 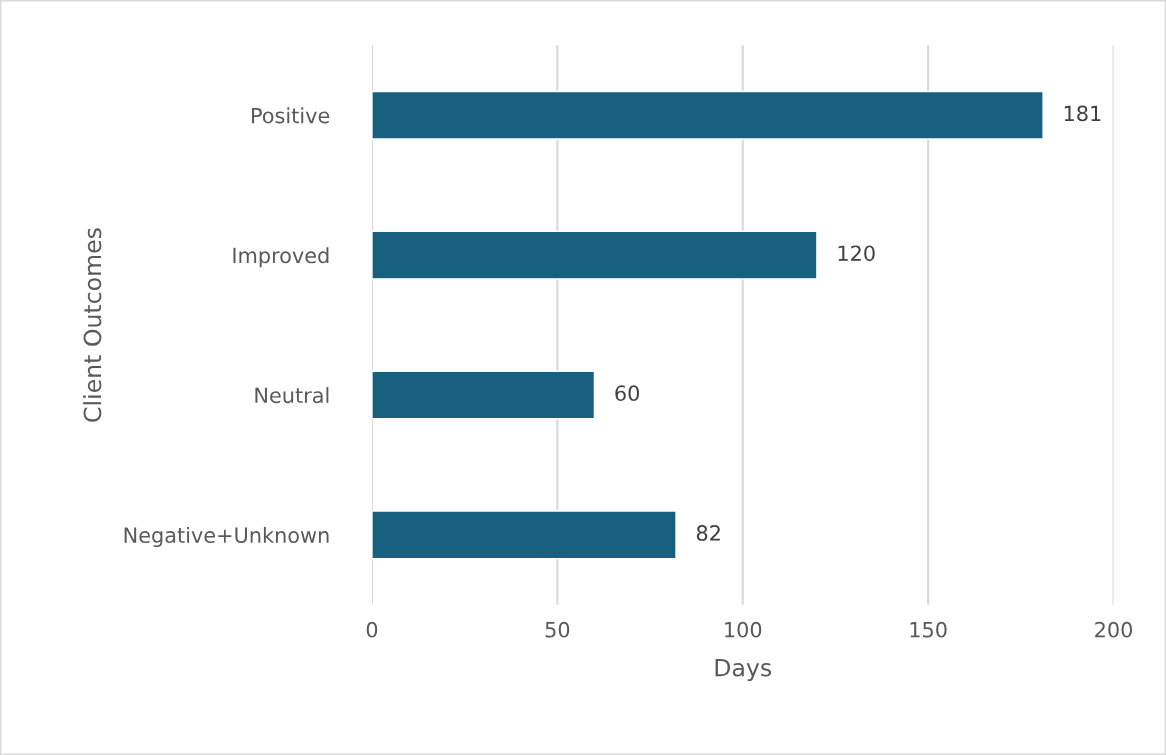 I want to click on y-tick-label: Improved, so click(x=281, y=257).